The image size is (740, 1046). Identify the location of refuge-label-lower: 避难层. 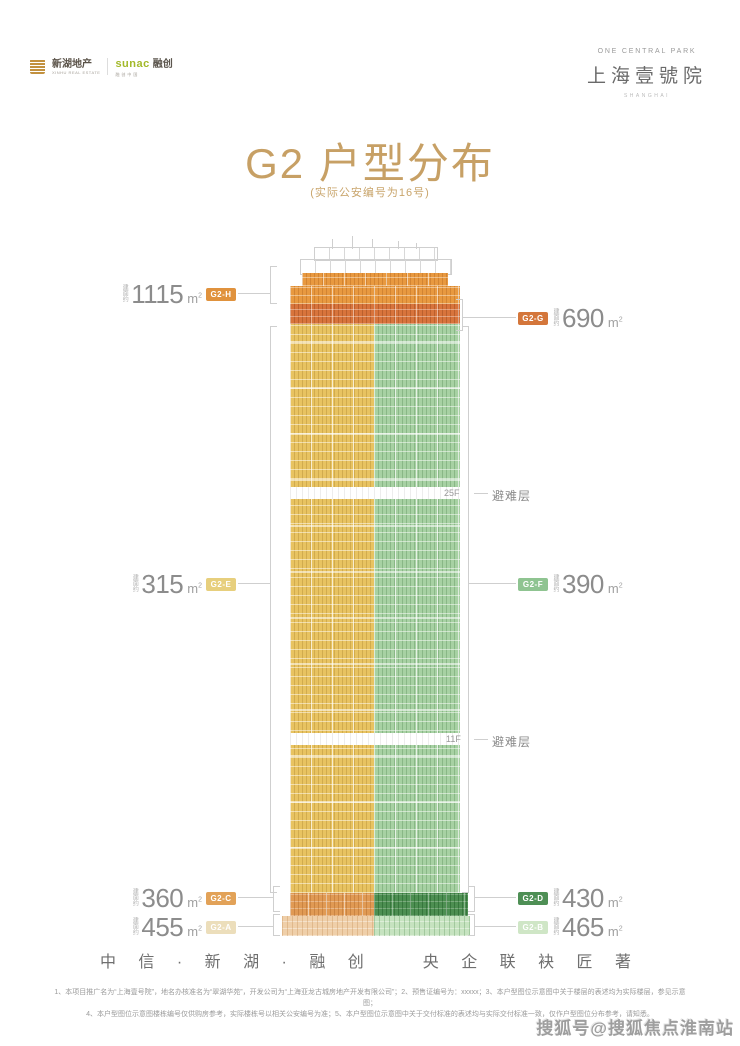
(512, 742).